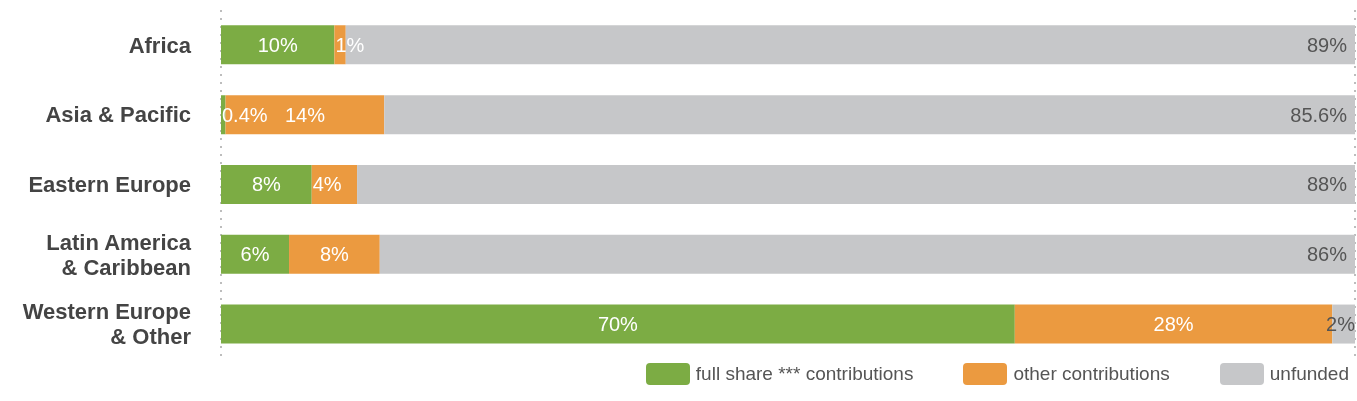 The image size is (1357, 401). Describe the element at coordinates (305, 114) in the screenshot. I see `data-label: 14%` at that location.